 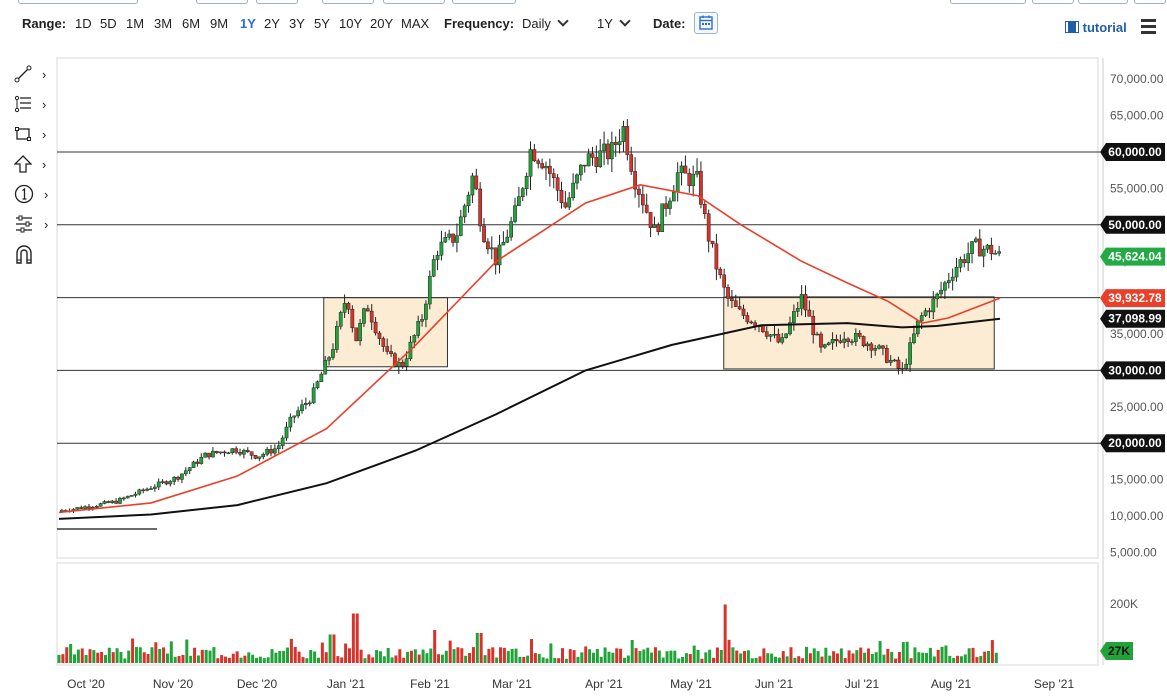 I want to click on volume-tag-label: 27K, so click(x=1119, y=651).